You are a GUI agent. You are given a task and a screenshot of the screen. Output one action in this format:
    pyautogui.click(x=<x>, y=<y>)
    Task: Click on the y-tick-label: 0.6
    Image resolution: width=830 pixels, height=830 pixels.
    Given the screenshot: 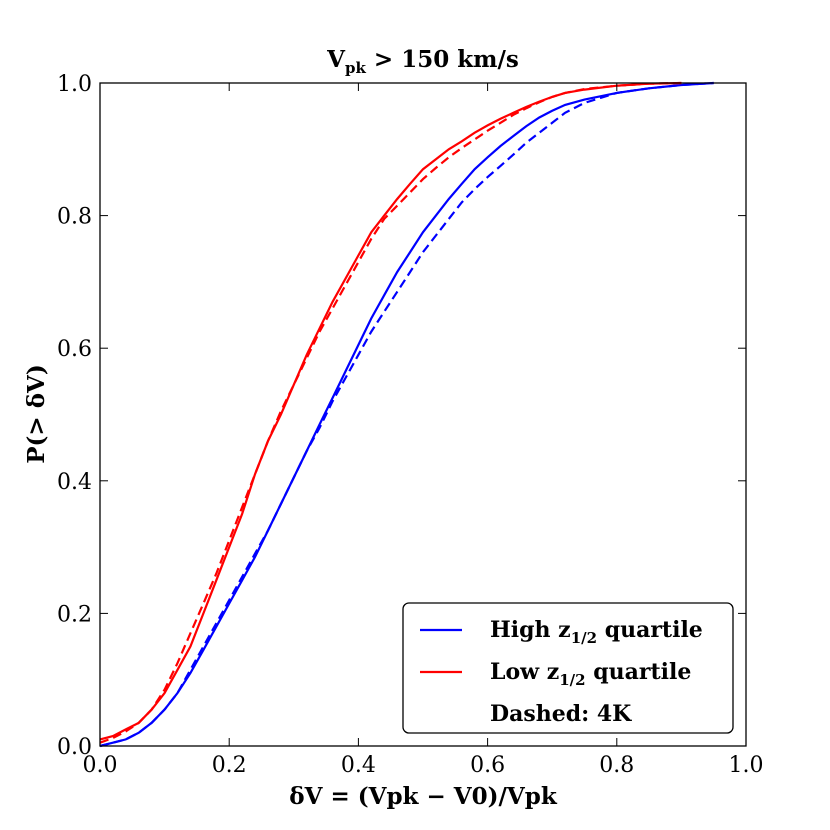 What is the action you would take?
    pyautogui.click(x=74, y=349)
    